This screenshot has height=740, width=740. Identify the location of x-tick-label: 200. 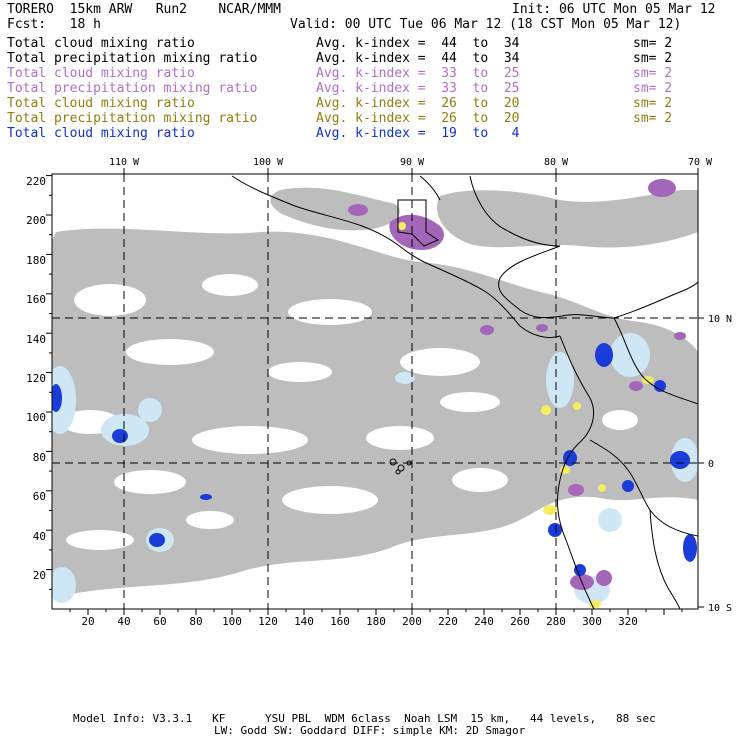
(412, 621).